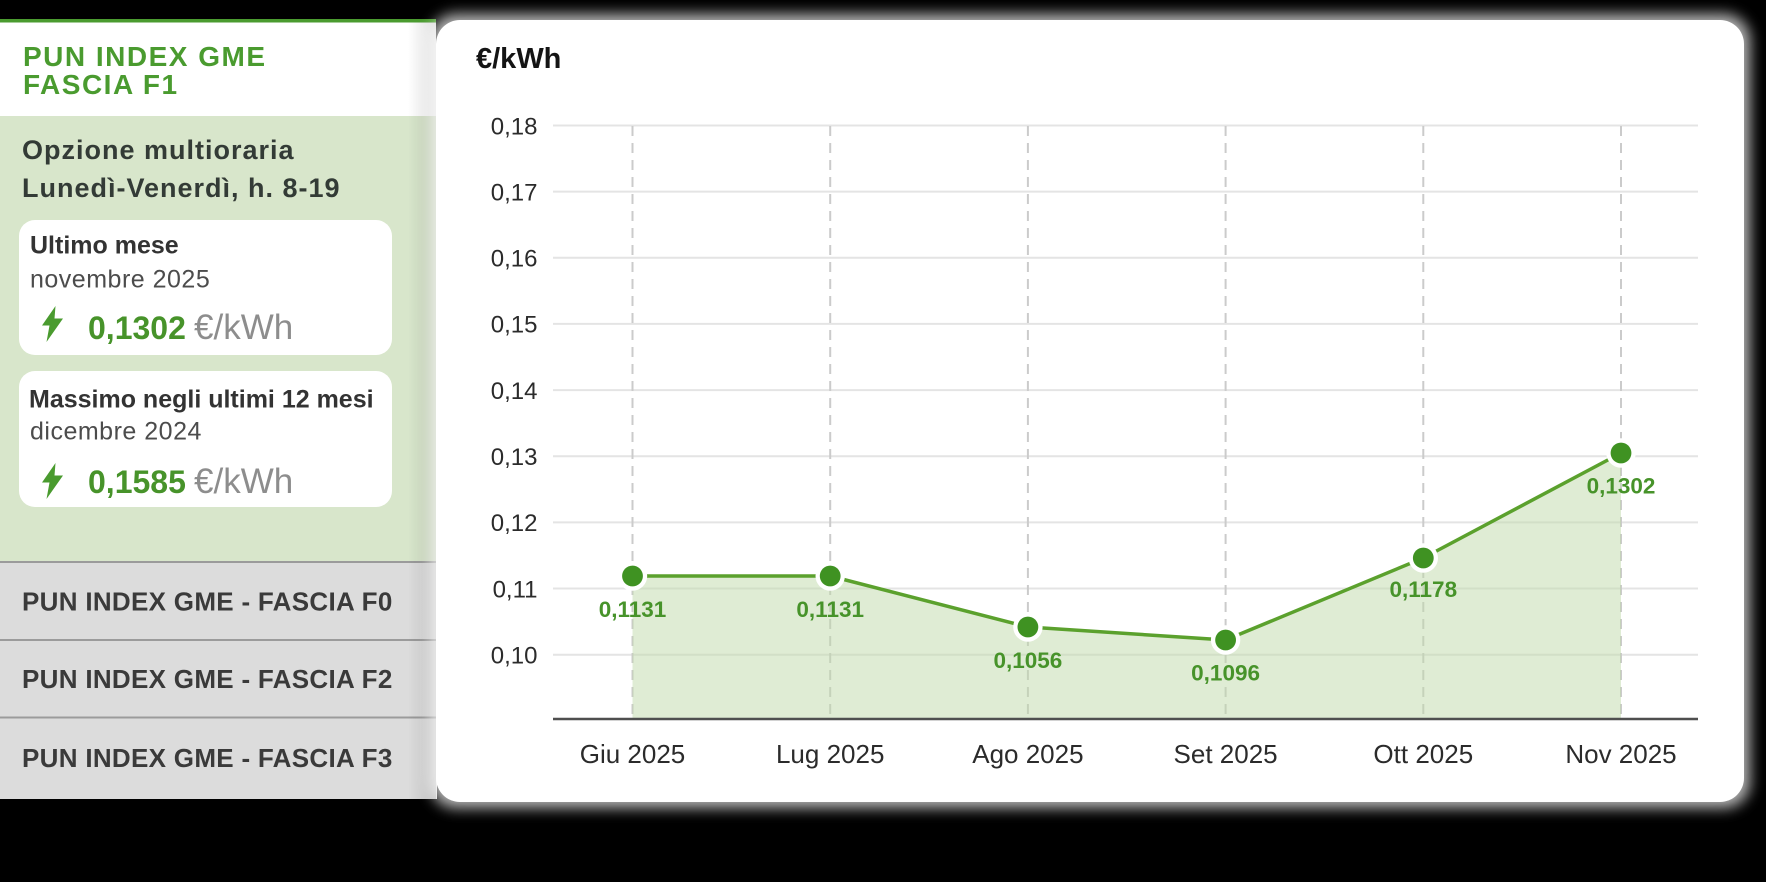  Describe the element at coordinates (158, 150) in the screenshot. I see `svg-text: Opzione multioraria` at that location.